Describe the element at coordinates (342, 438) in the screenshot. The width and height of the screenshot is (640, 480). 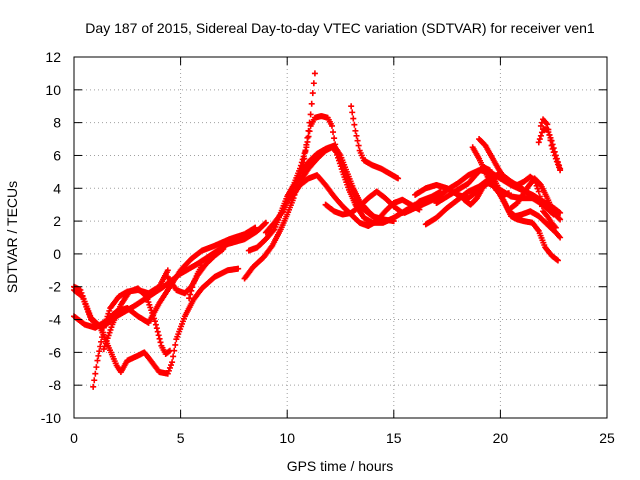
I see `x-tick-labels: 0 5 10 15 20 25` at that location.